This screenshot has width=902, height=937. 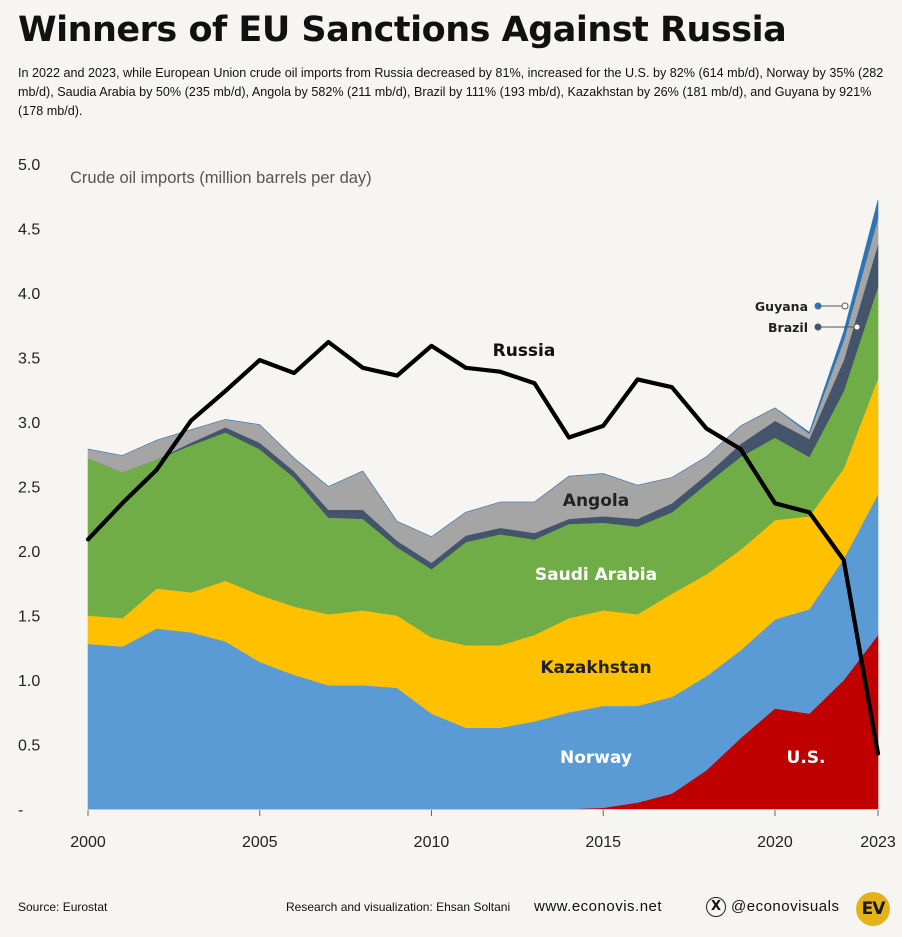 What do you see at coordinates (29, 294) in the screenshot?
I see `y-tick-label: 4.0` at bounding box center [29, 294].